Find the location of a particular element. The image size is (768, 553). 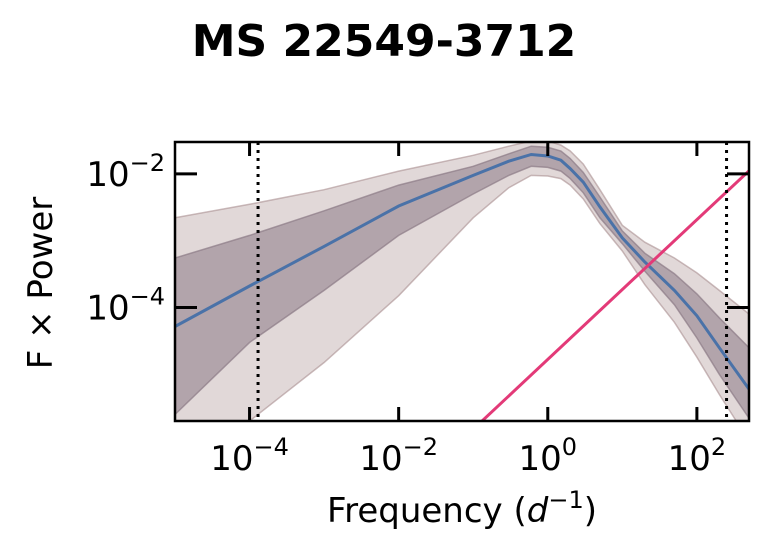

chart-title: MS 22549-3712 is located at coordinates (384, 41).